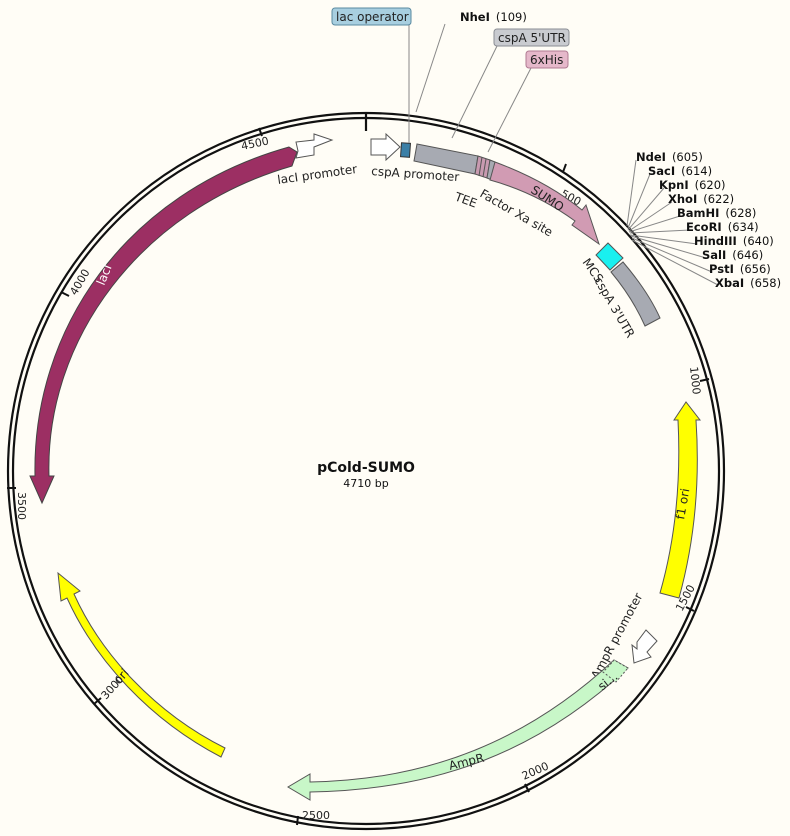 This screenshot has width=790, height=836. Describe the element at coordinates (405, 150) in the screenshot. I see `lac-operator-block` at that location.